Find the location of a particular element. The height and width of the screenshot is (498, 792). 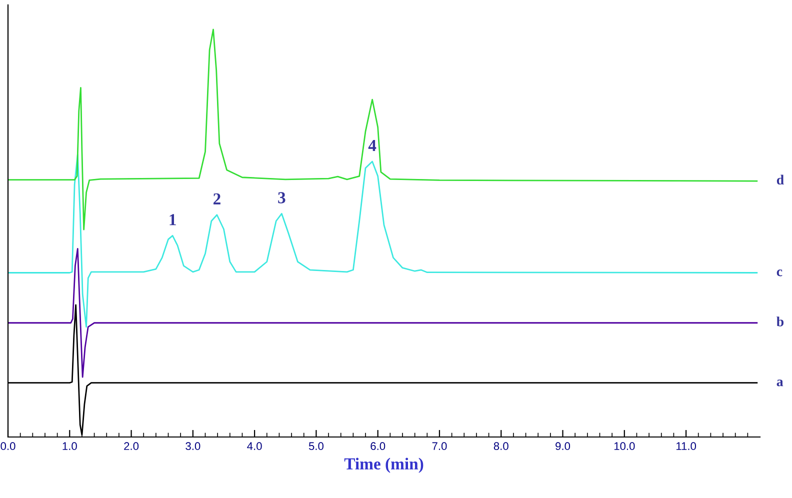

annotation: 3 is located at coordinates (282, 198).